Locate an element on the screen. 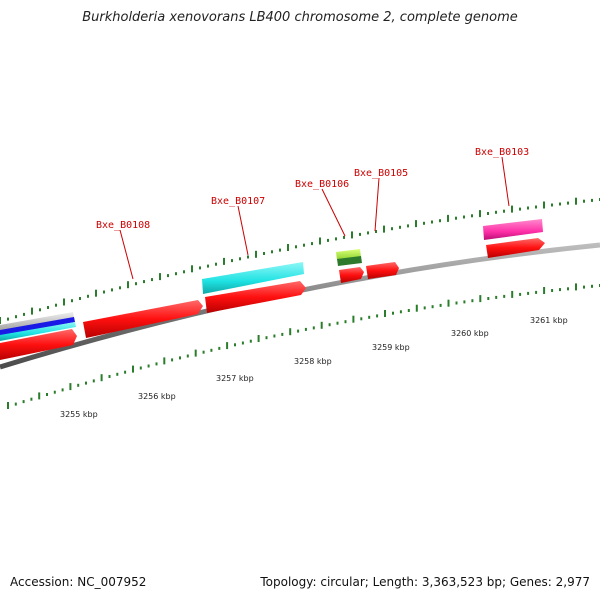 The image size is (600, 600). gene-label-bxe-b0105: Bxe_B0105 is located at coordinates (381, 173).